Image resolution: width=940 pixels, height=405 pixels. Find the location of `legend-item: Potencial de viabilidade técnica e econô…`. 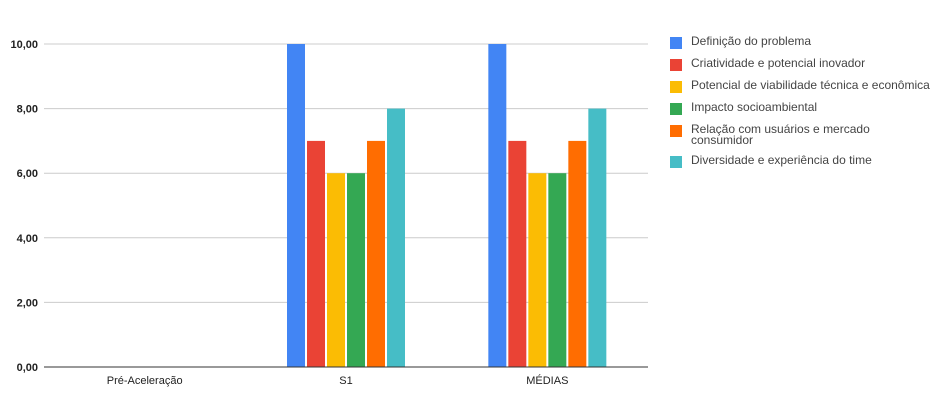

legend-item: Potencial de viabilidade técnica e econô… is located at coordinates (800, 85).